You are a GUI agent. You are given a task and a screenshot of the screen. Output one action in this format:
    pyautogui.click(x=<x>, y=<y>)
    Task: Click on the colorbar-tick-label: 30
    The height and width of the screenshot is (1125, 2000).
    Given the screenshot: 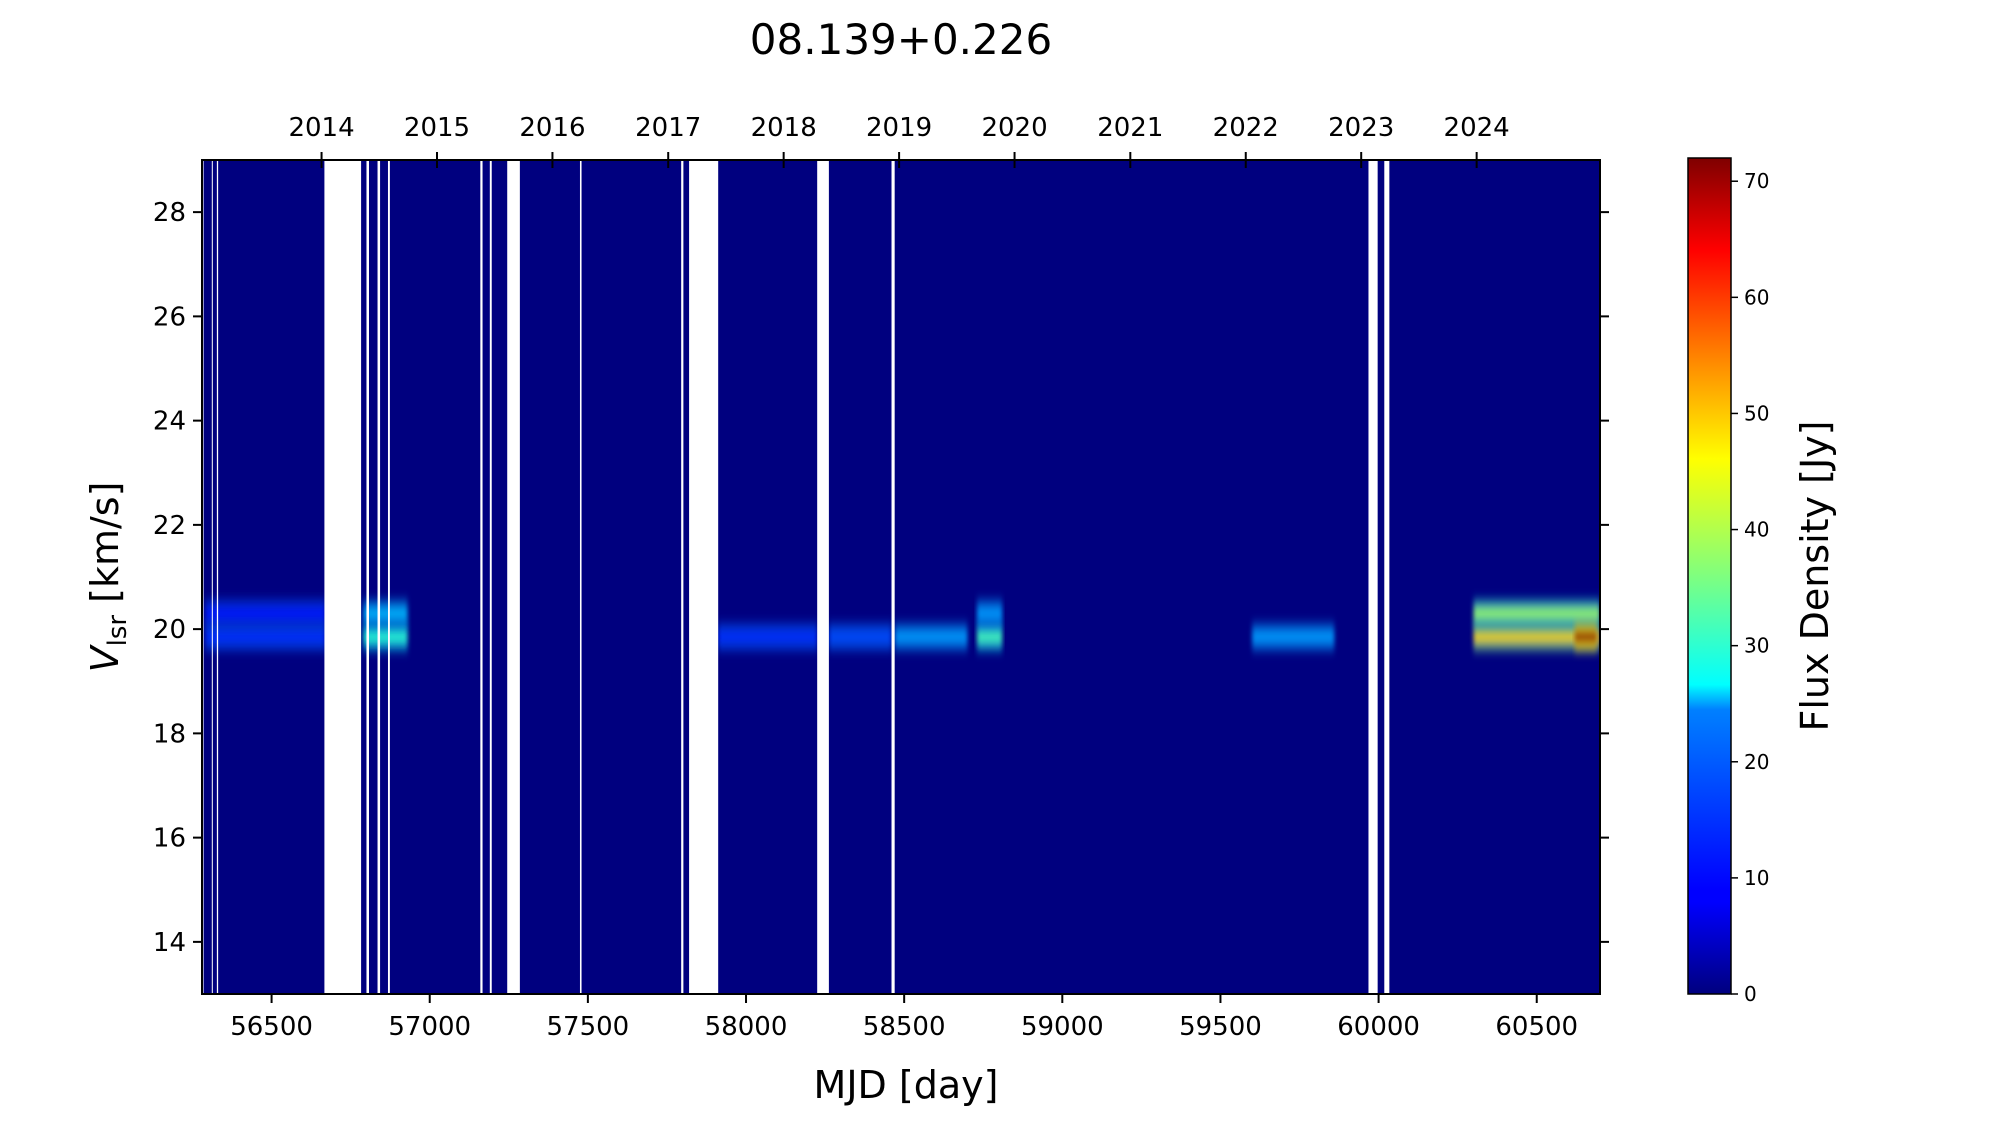 What is the action you would take?
    pyautogui.click(x=1756, y=646)
    